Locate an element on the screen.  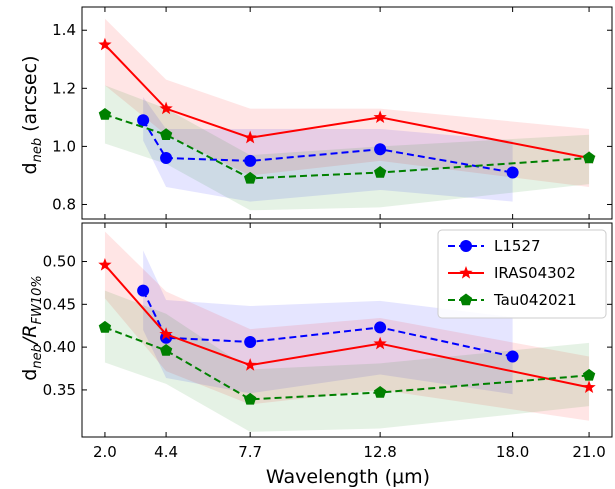
top-y-tick-label: 1.2 is located at coordinates (64, 88).